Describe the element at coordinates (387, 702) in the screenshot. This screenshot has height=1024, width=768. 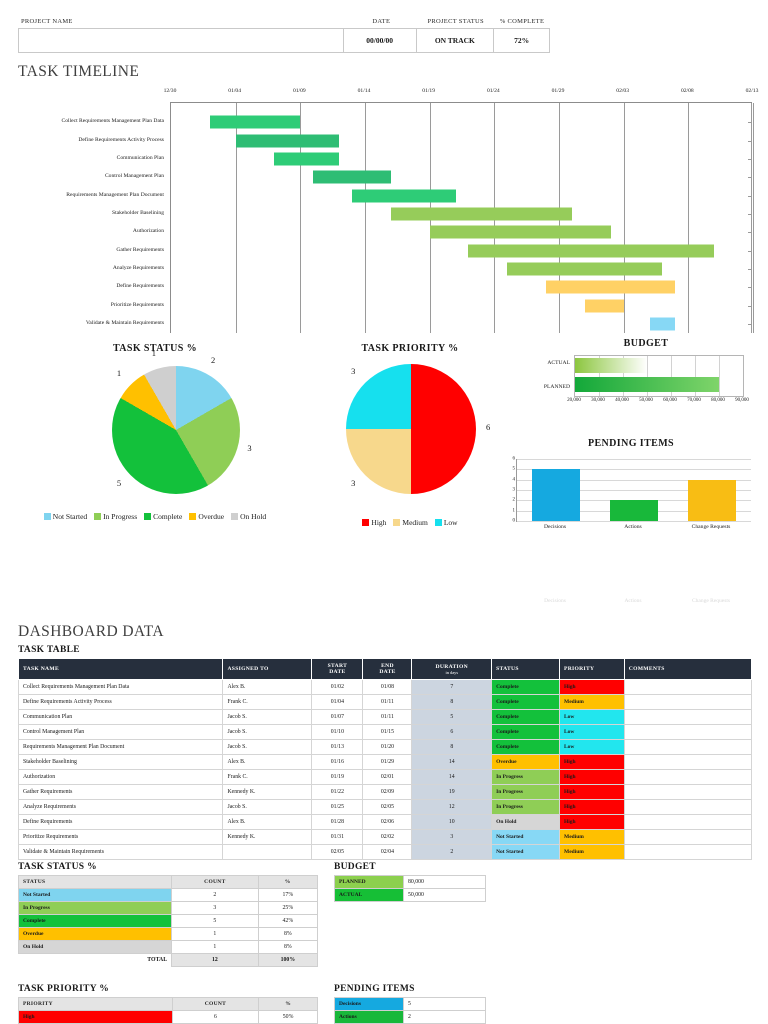
I see `cell-end-date: 01/11` at that location.